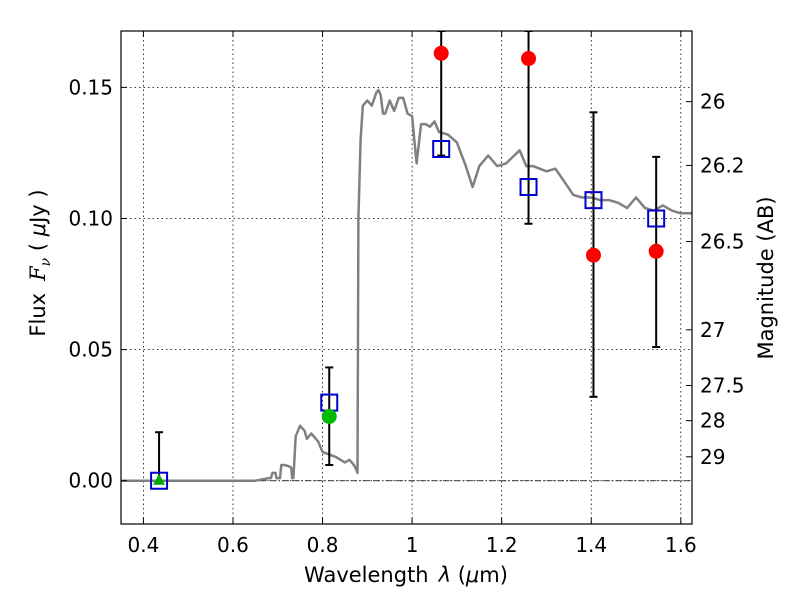  What do you see at coordinates (38, 230) in the screenshot?
I see `y-axis-mu: μ` at bounding box center [38, 230].